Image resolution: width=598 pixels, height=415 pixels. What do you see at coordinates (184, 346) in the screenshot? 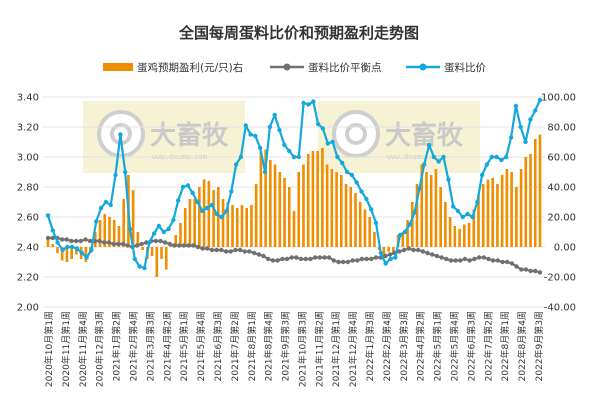
I see `x-tick-label: 2021年5月第1周` at bounding box center [184, 346].